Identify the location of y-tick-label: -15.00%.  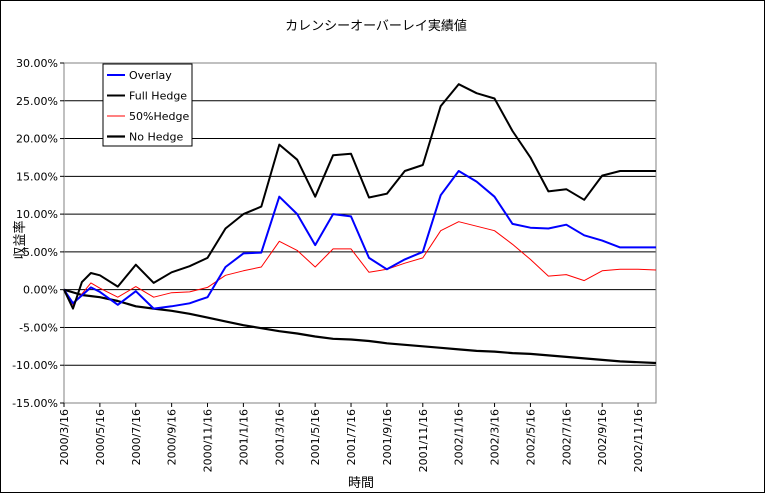
(35, 403).